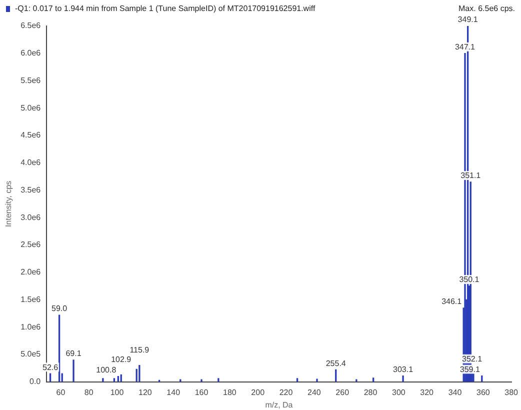 The width and height of the screenshot is (521, 410). What do you see at coordinates (35, 381) in the screenshot?
I see `y-tick-label: 0.0` at bounding box center [35, 381].